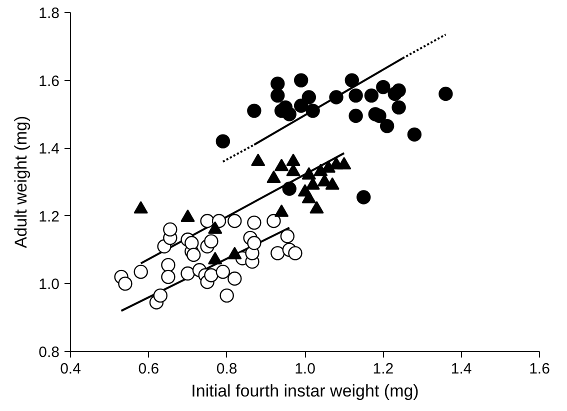 The width and height of the screenshot is (567, 411). I want to click on y-tick-label: 1.0, so click(49, 285).